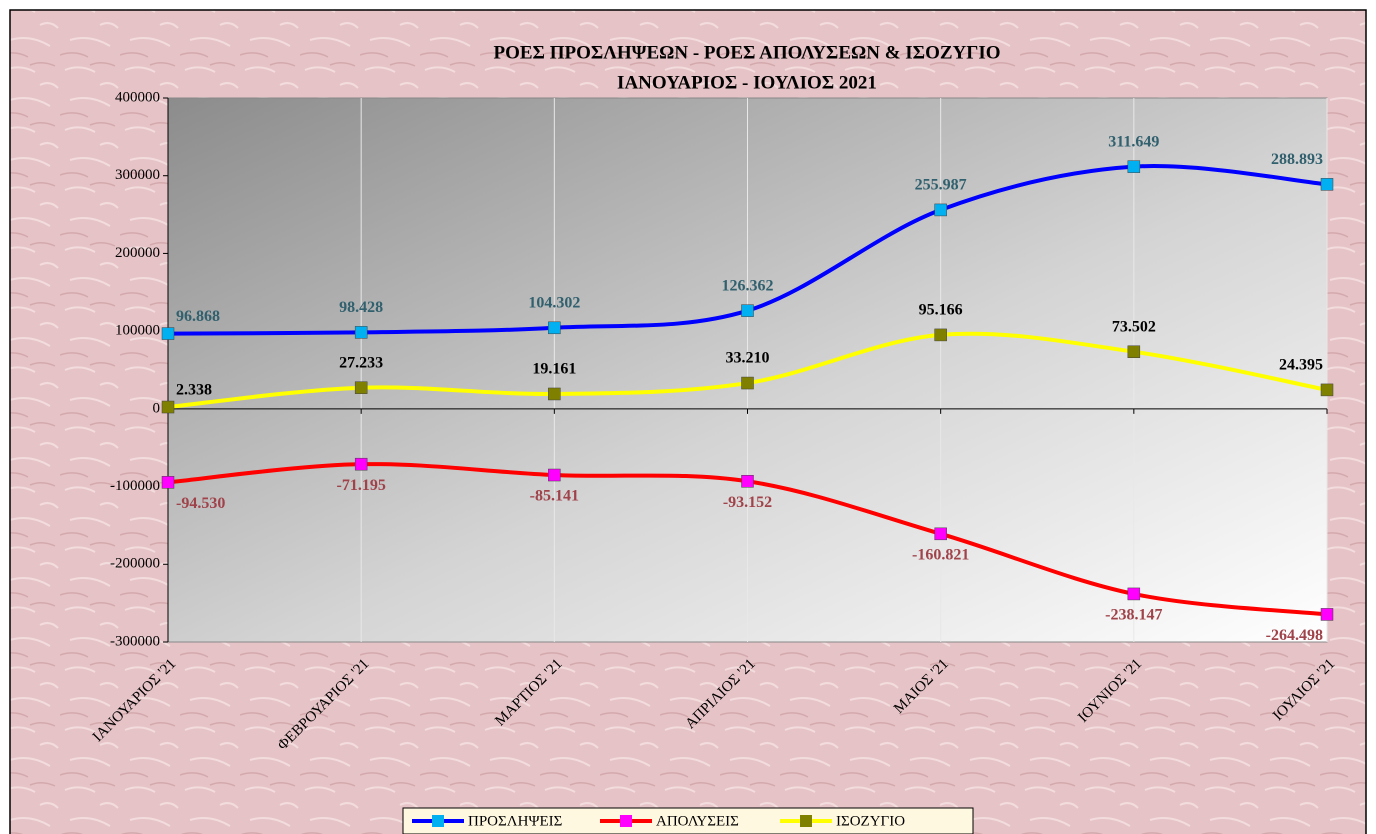 Image resolution: width=1376 pixels, height=834 pixels. Describe the element at coordinates (137, 253) in the screenshot. I see `y-tick-label: 200000` at that location.